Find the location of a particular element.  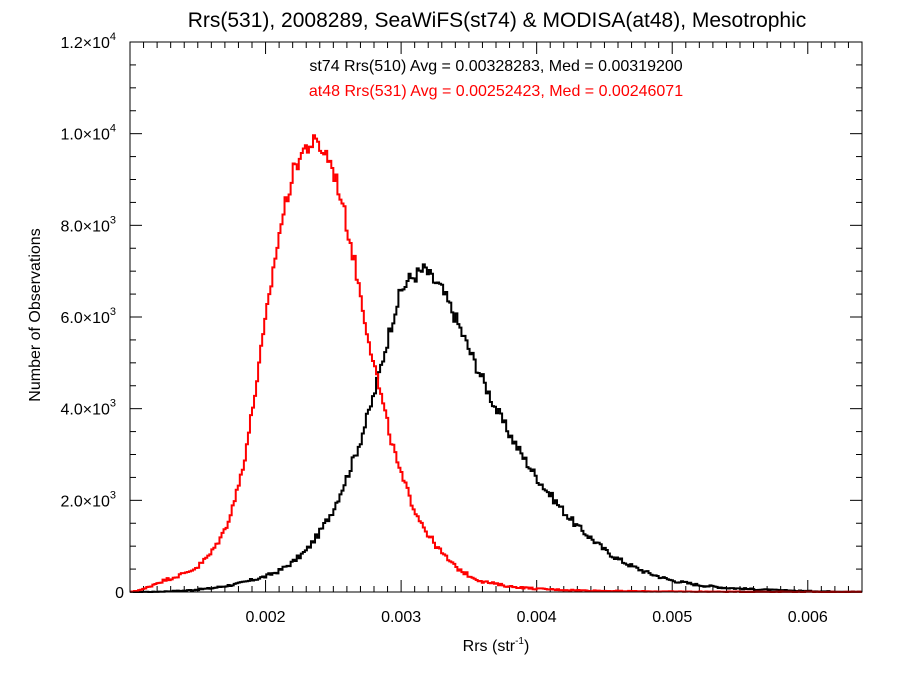

x-tick-labels: 0.002 0.003 0.004 0.005 0.006 is located at coordinates (537, 617).